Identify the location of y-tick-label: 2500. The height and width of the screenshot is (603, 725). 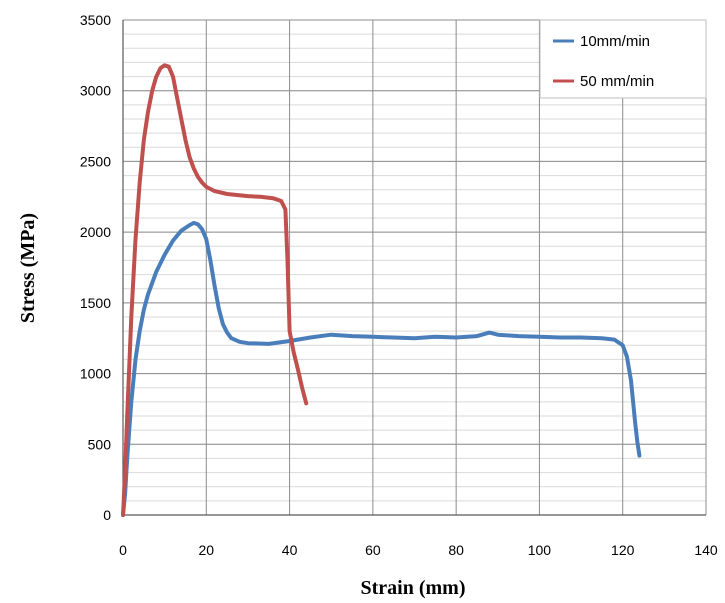
(95, 161).